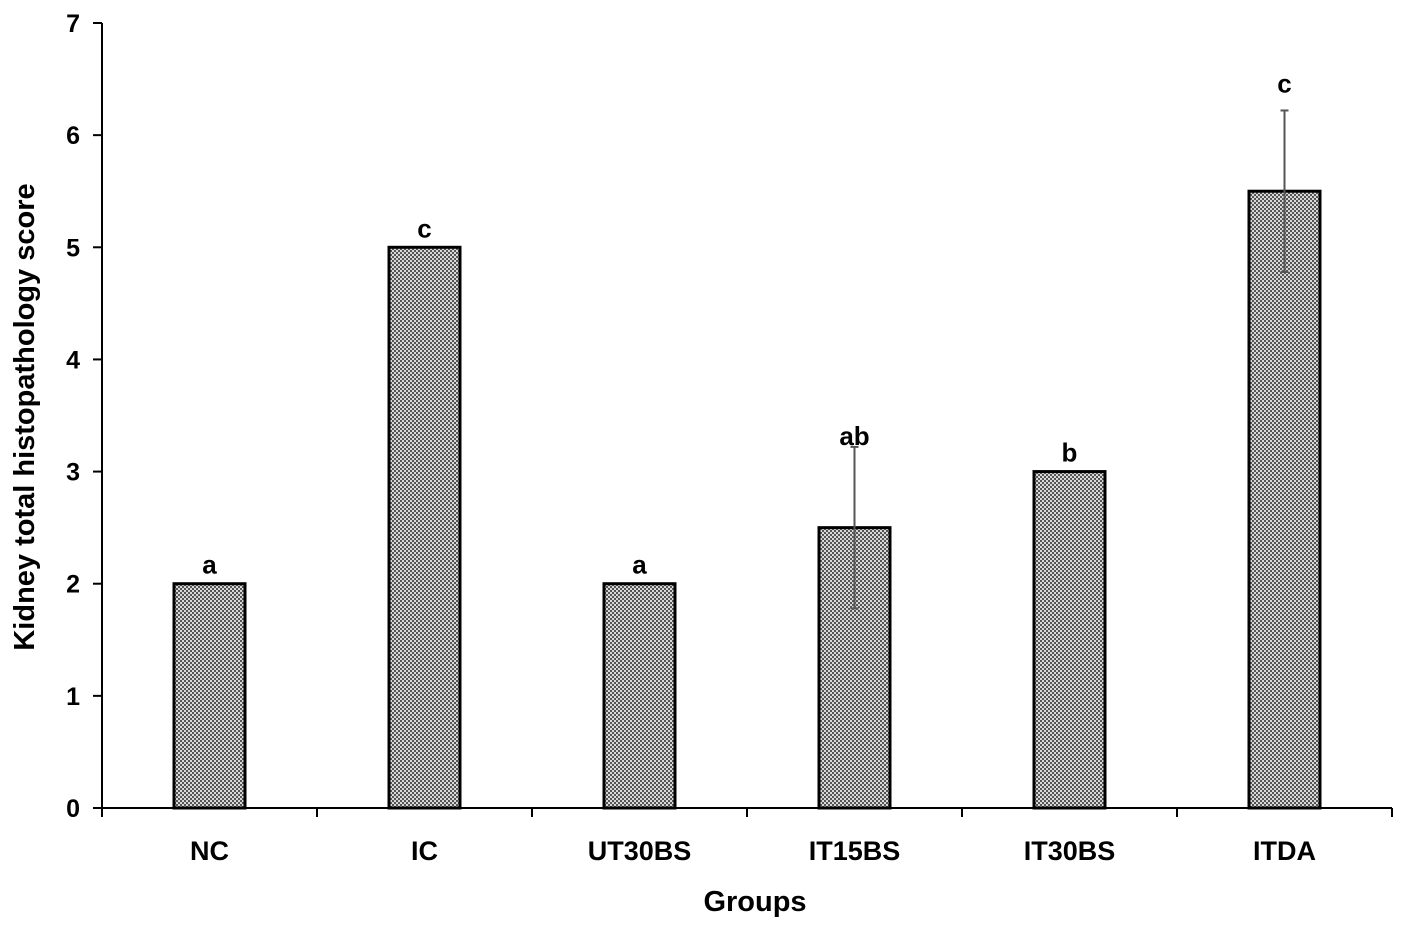 The image size is (1417, 930). I want to click on x-axis-title: Groups, so click(754, 902).